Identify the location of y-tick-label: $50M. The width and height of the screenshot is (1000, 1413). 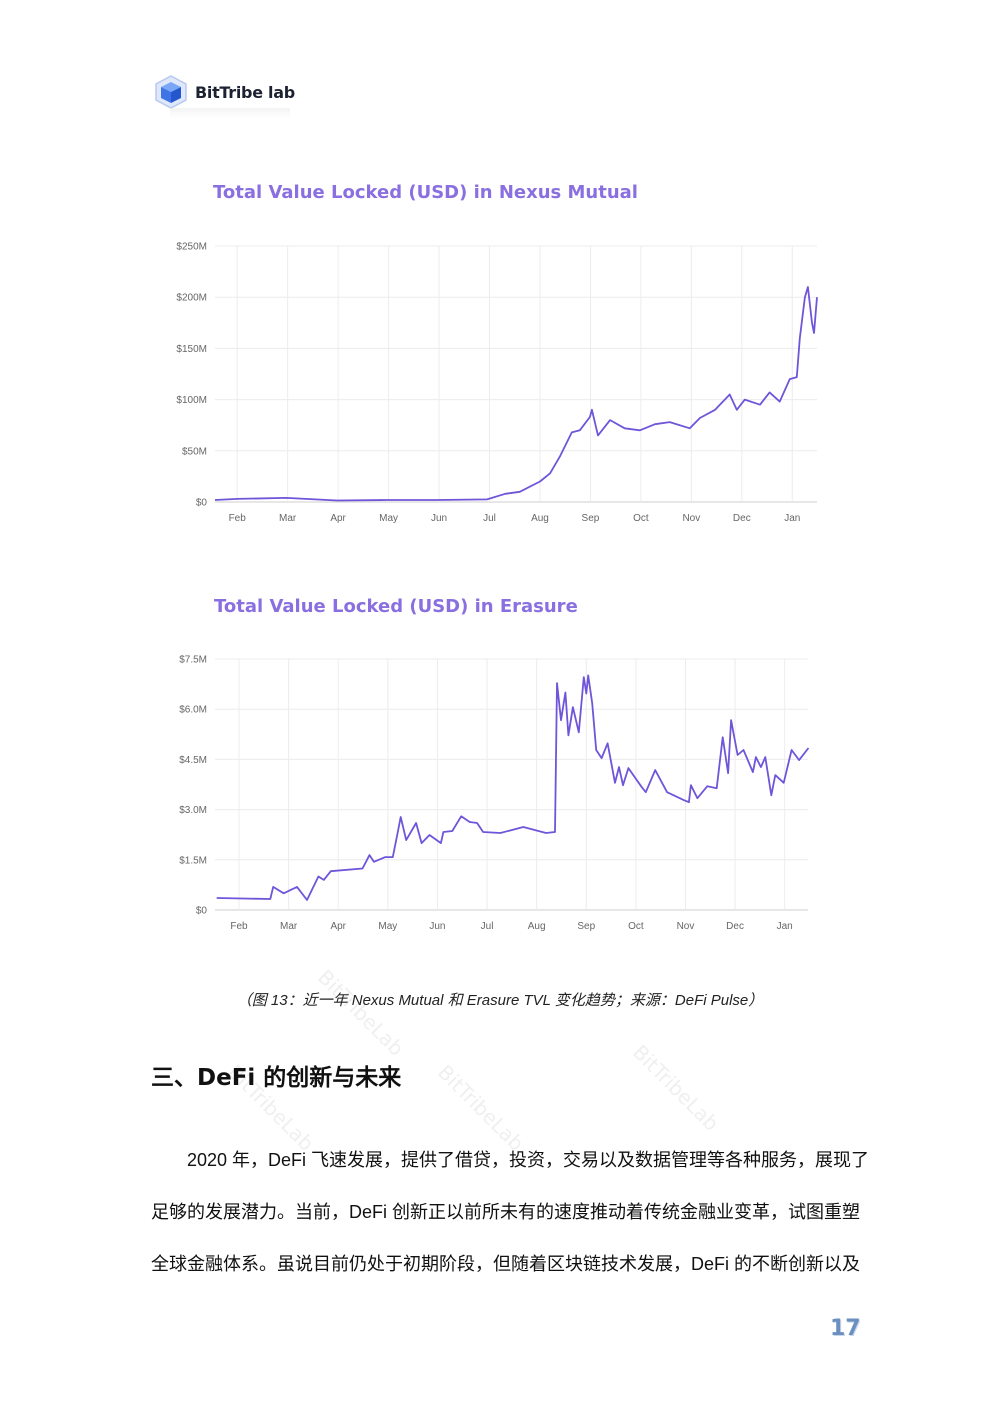
(194, 451).